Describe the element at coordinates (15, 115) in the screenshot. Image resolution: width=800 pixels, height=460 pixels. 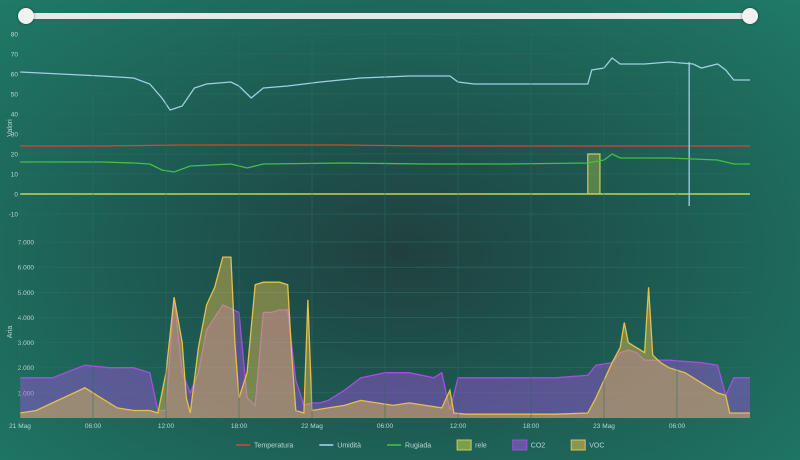
I see `top-y-tick-label: 40` at that location.